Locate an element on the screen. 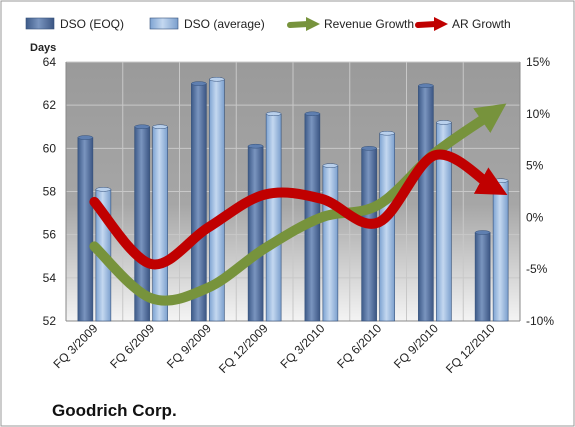 The image size is (575, 427). y-tick-label: 52 is located at coordinates (50, 321).